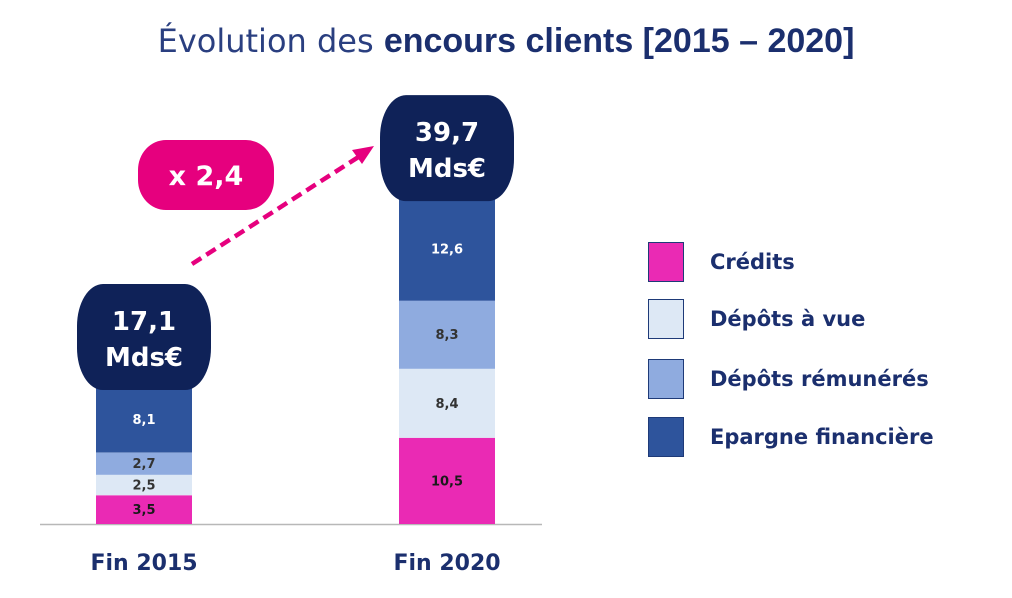 The image size is (1012, 598). What do you see at coordinates (363, 155) in the screenshot?
I see `growth-arrowhead` at bounding box center [363, 155].